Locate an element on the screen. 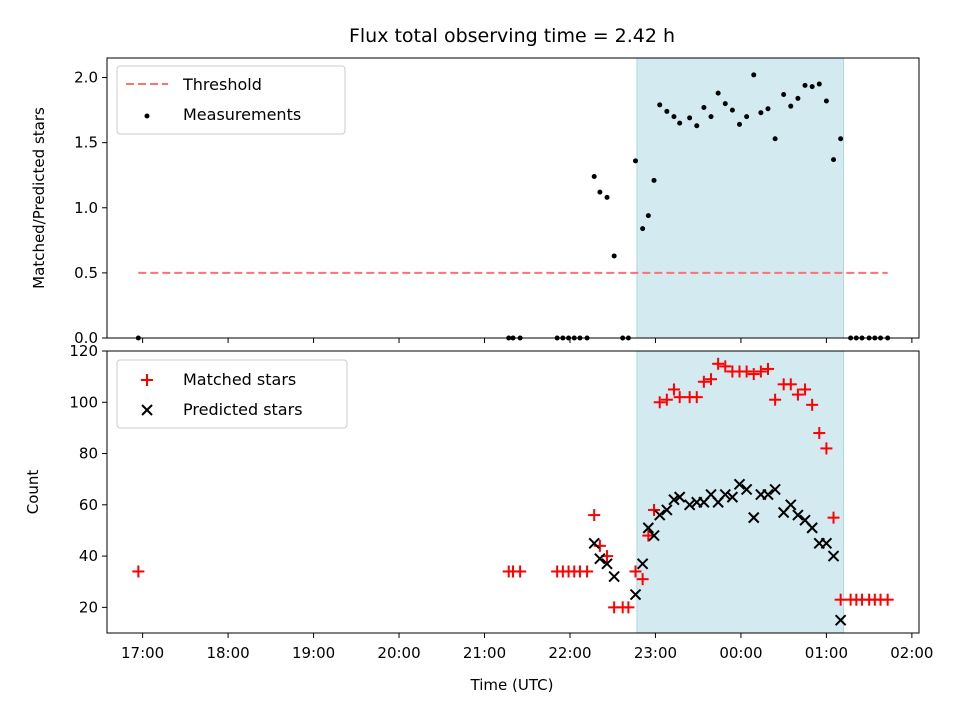 This screenshot has width=960, height=720. bottom-y-label: Count is located at coordinates (33, 492).